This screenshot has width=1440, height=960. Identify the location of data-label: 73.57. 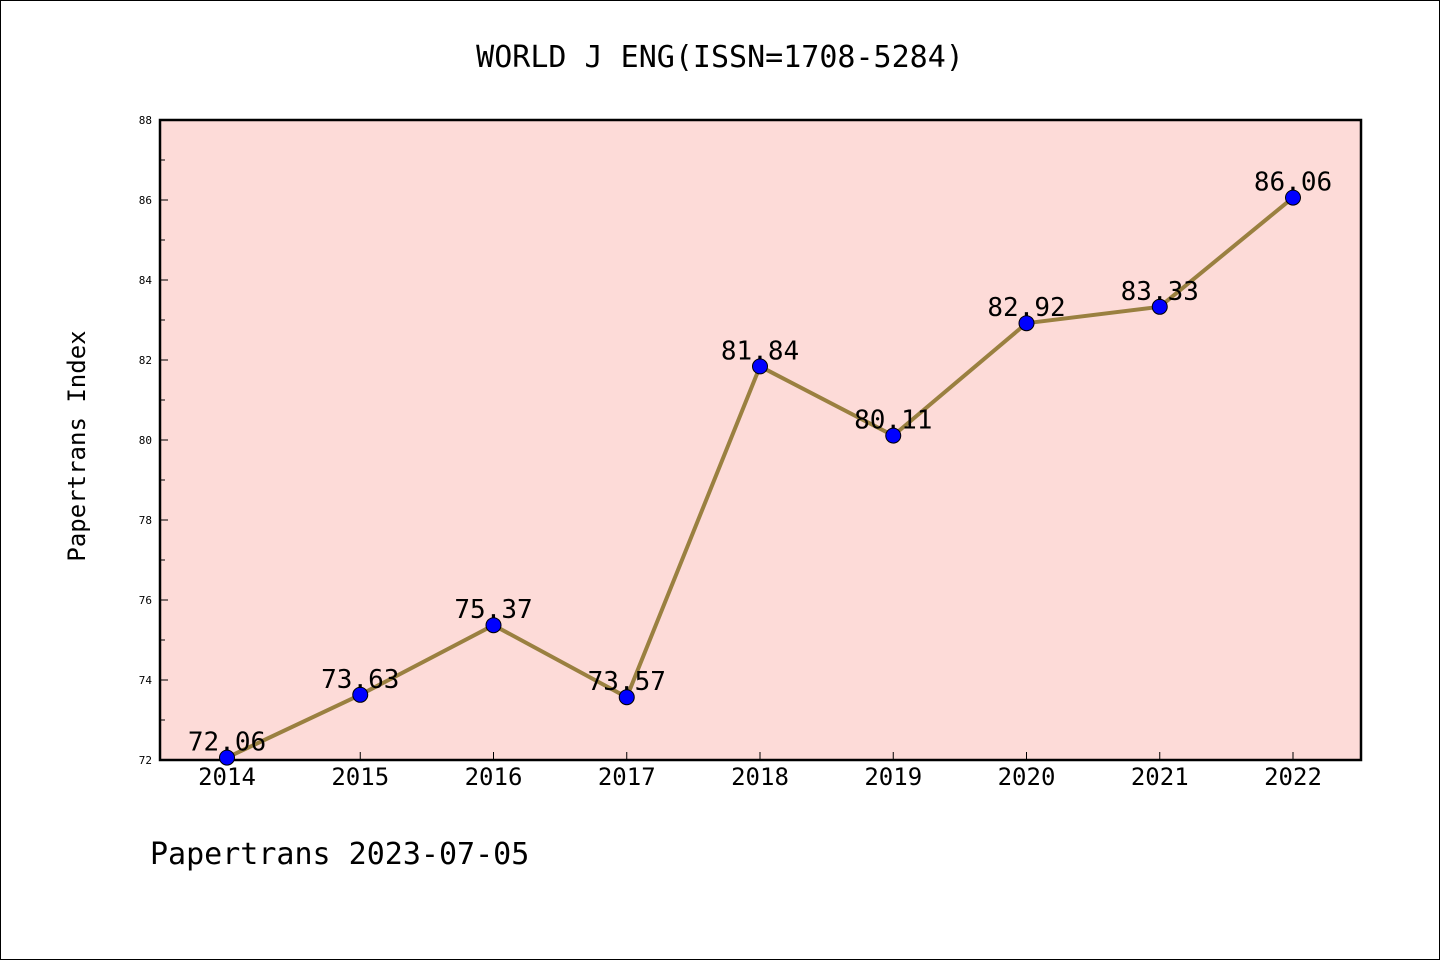
(627, 682).